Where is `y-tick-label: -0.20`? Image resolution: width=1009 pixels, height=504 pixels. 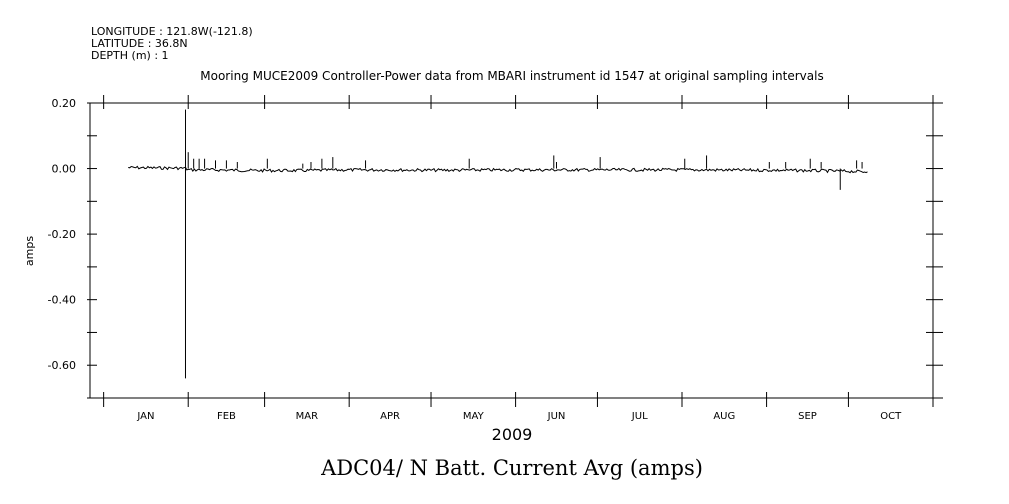 y-tick-label: -0.20 is located at coordinates (62, 234).